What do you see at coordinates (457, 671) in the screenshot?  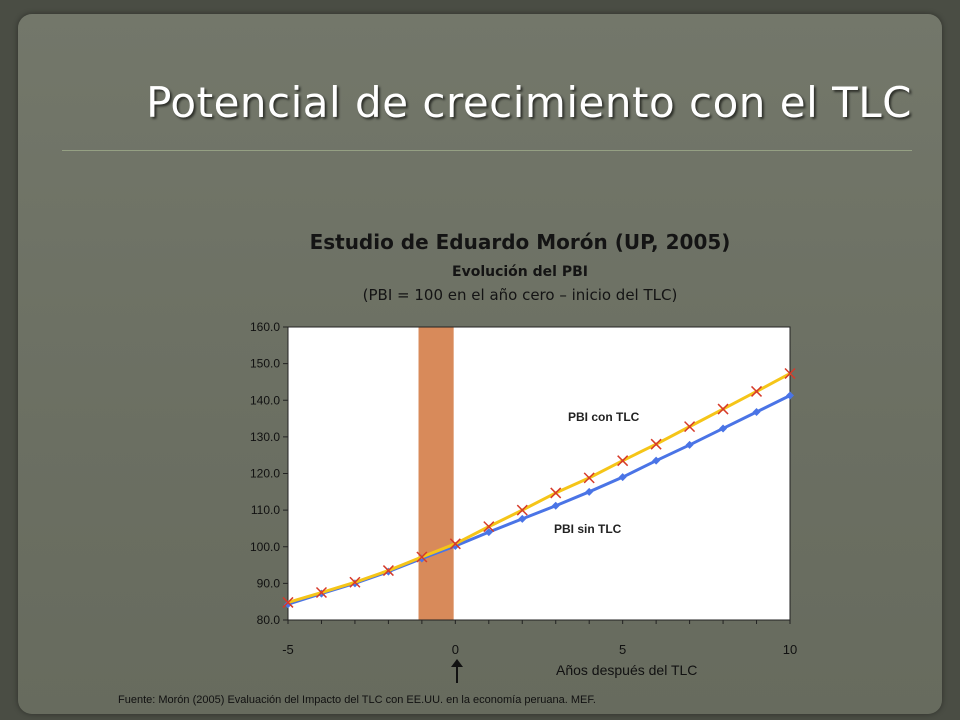 I see `start-arrow-icon` at bounding box center [457, 671].